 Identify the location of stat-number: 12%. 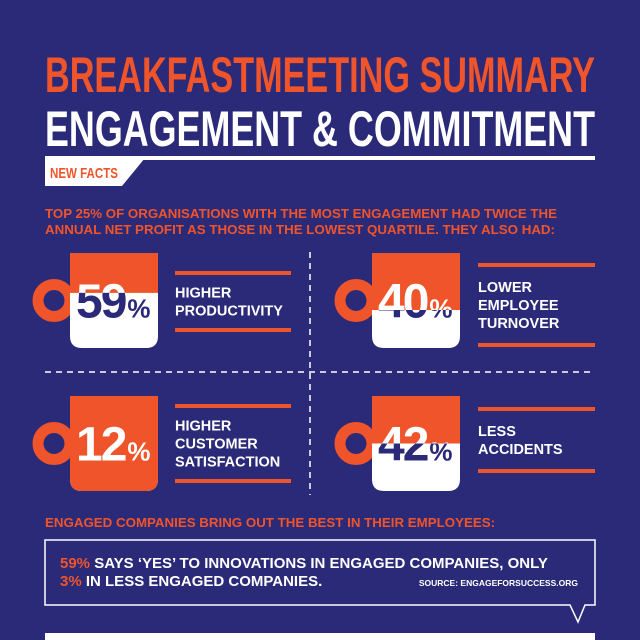
(113, 445).